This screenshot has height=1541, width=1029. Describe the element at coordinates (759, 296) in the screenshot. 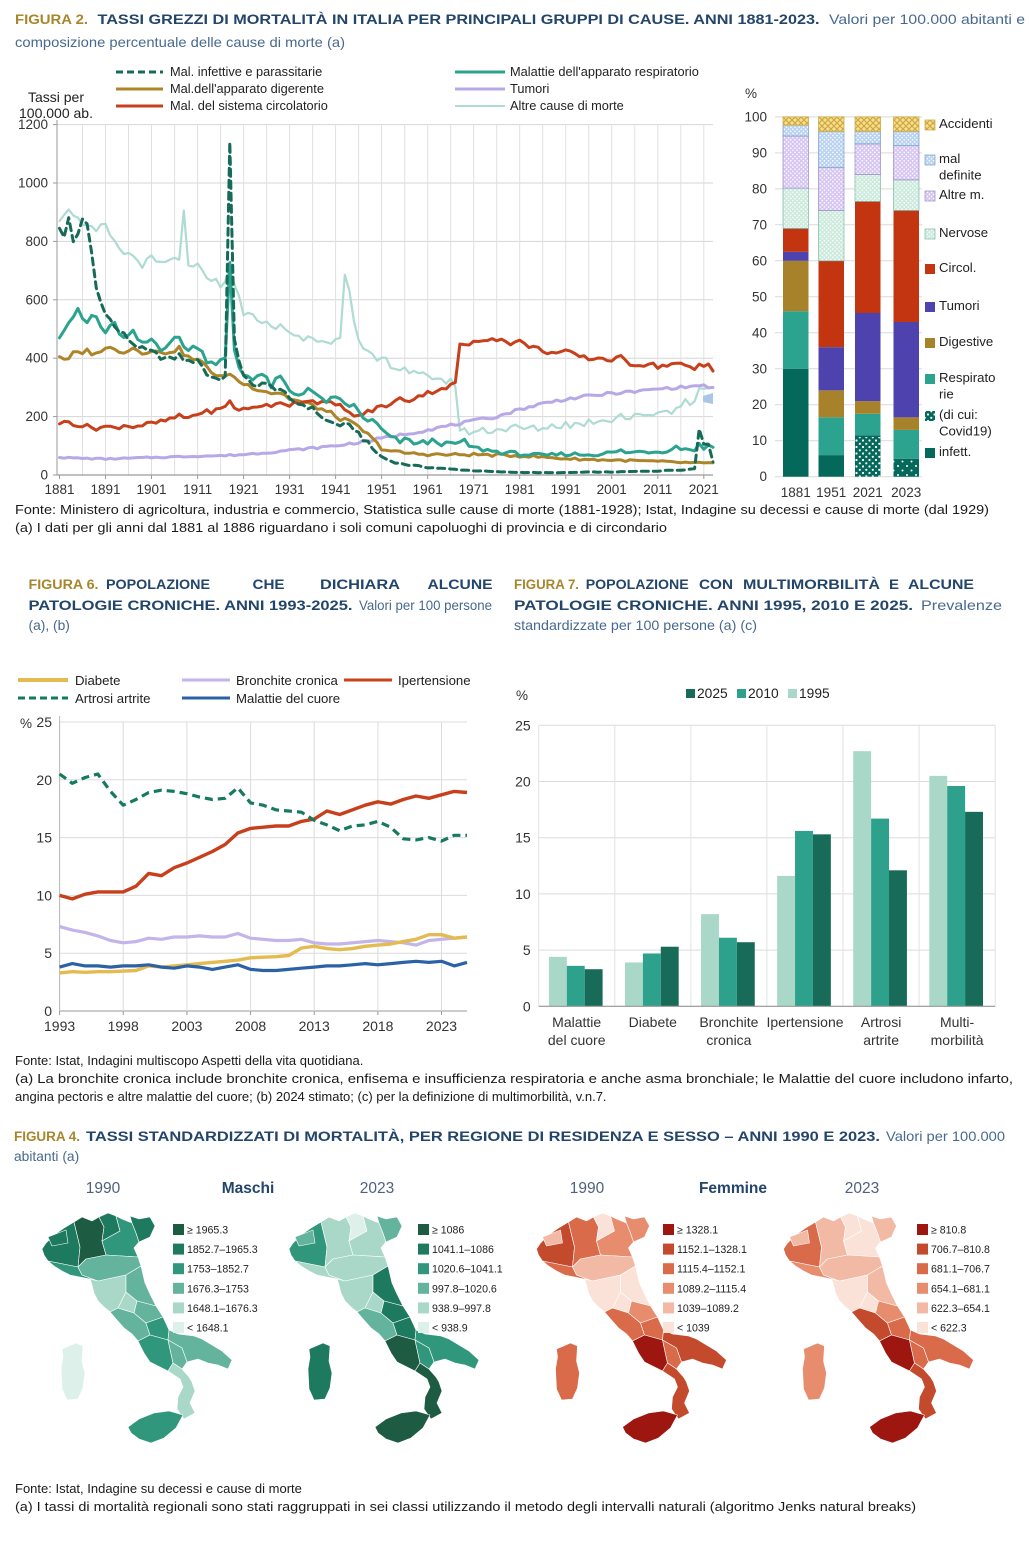

I see `svg-text: 50` at that location.